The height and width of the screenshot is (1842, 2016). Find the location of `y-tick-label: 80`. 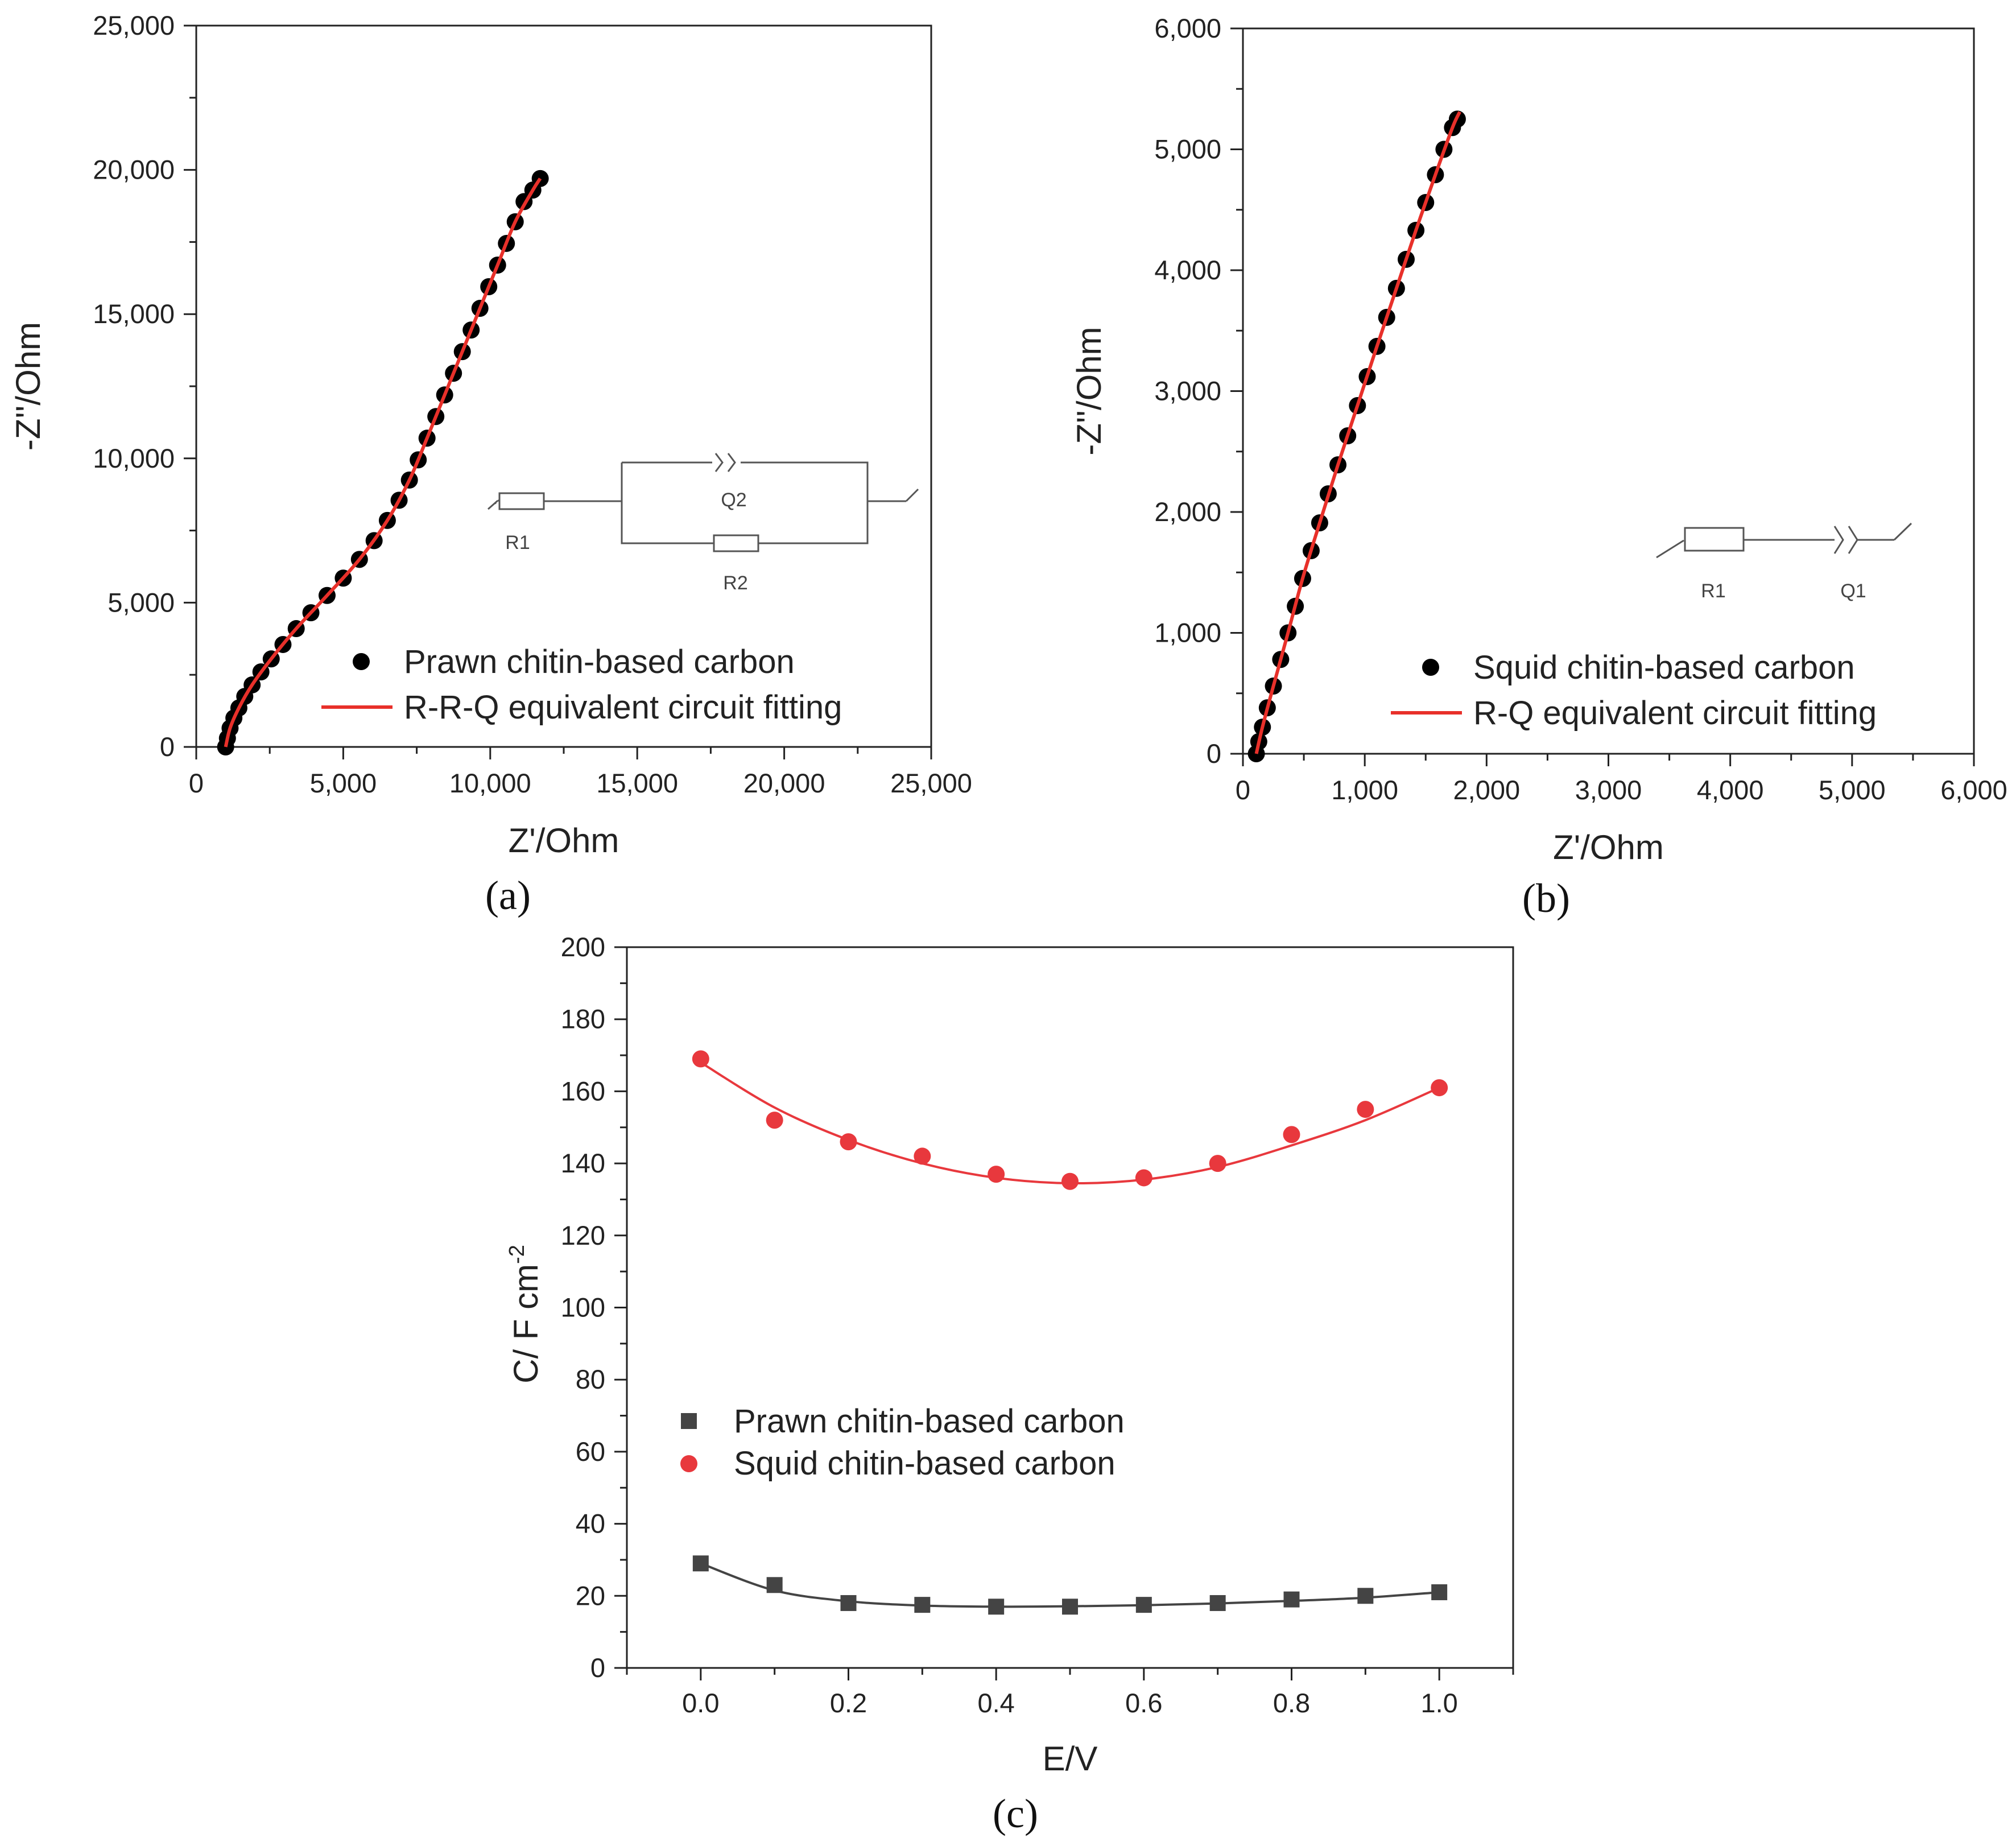

y-tick-label: 80 is located at coordinates (590, 1379).